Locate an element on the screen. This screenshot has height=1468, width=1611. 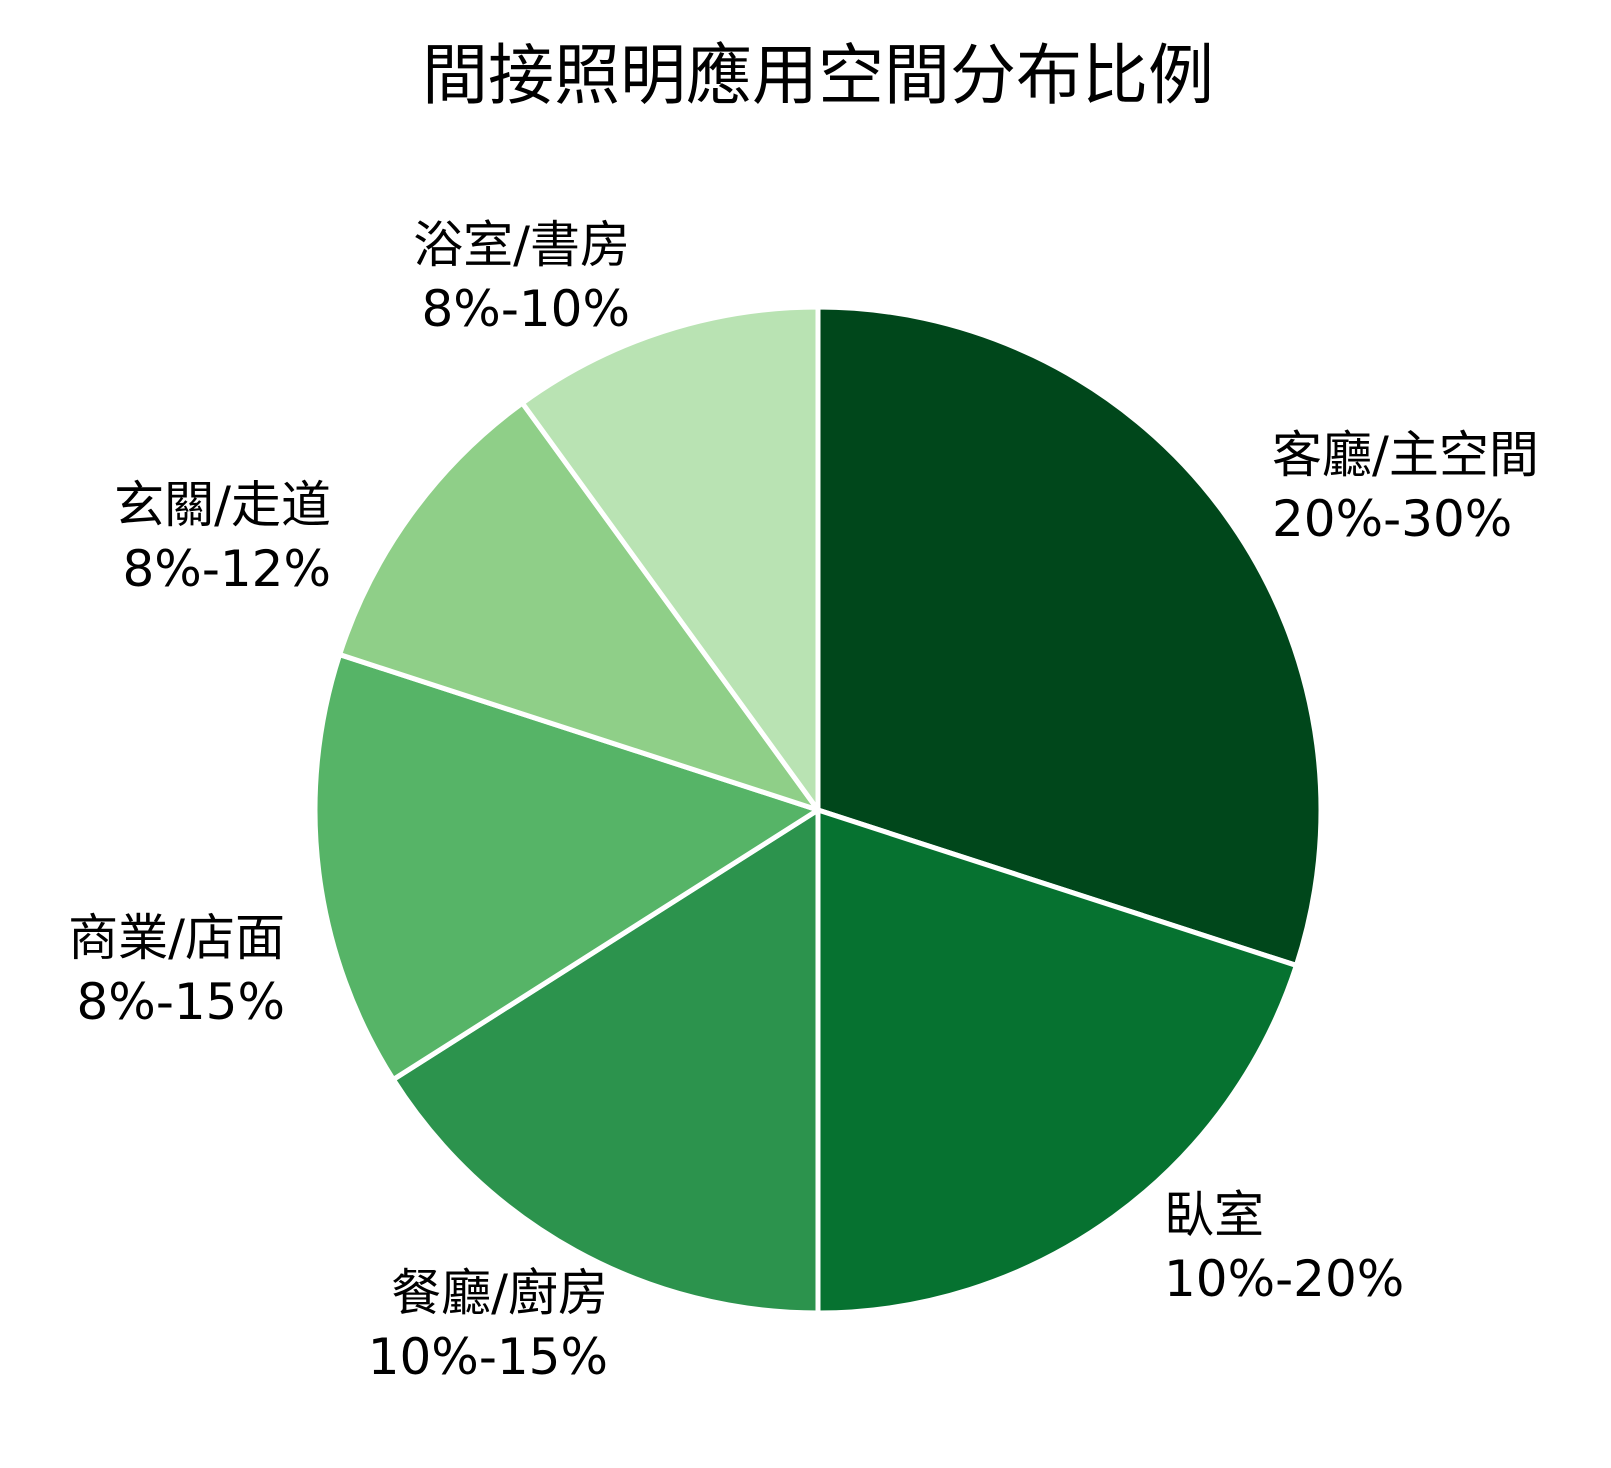
slice-value-5: 8%-12% is located at coordinates (227, 569).